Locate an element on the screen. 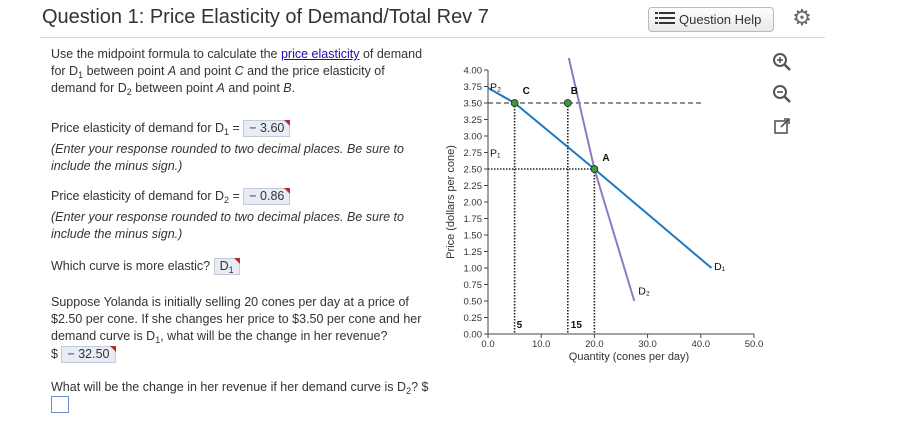  zoom-out-icon is located at coordinates (782, 94).